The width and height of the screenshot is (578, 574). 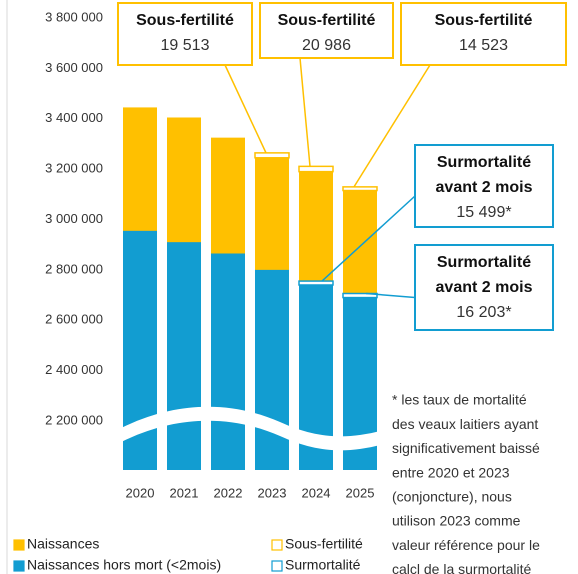 I want to click on callout-value: 16 203*, so click(x=483, y=312).